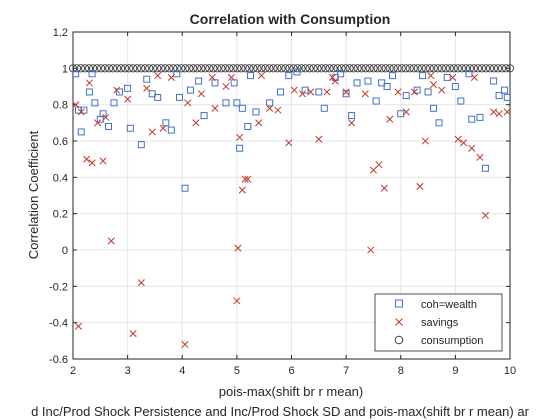 This screenshot has height=420, width=560. I want to click on legend-label-consumption: consumption, so click(452, 341).